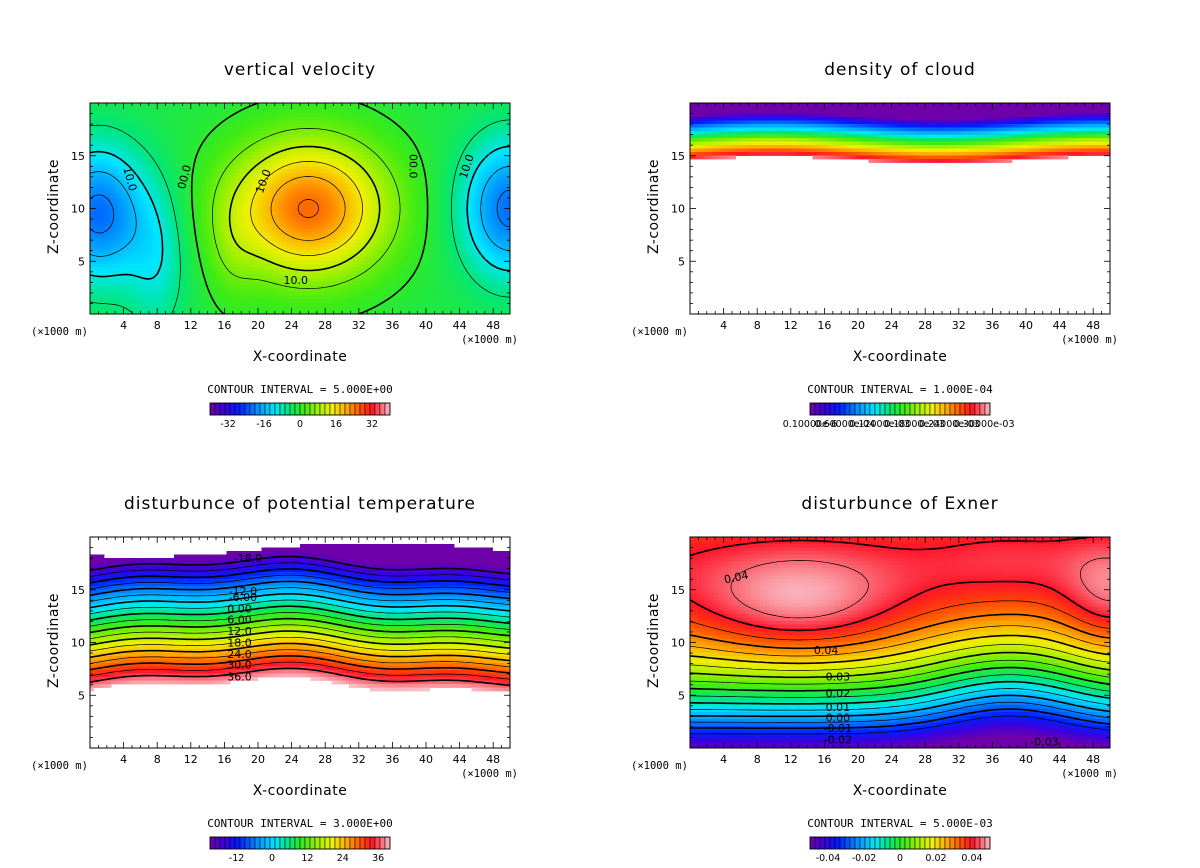 This screenshot has height=868, width=1200. What do you see at coordinates (300, 791) in the screenshot?
I see `x-axis-label: X-coordinate` at bounding box center [300, 791].